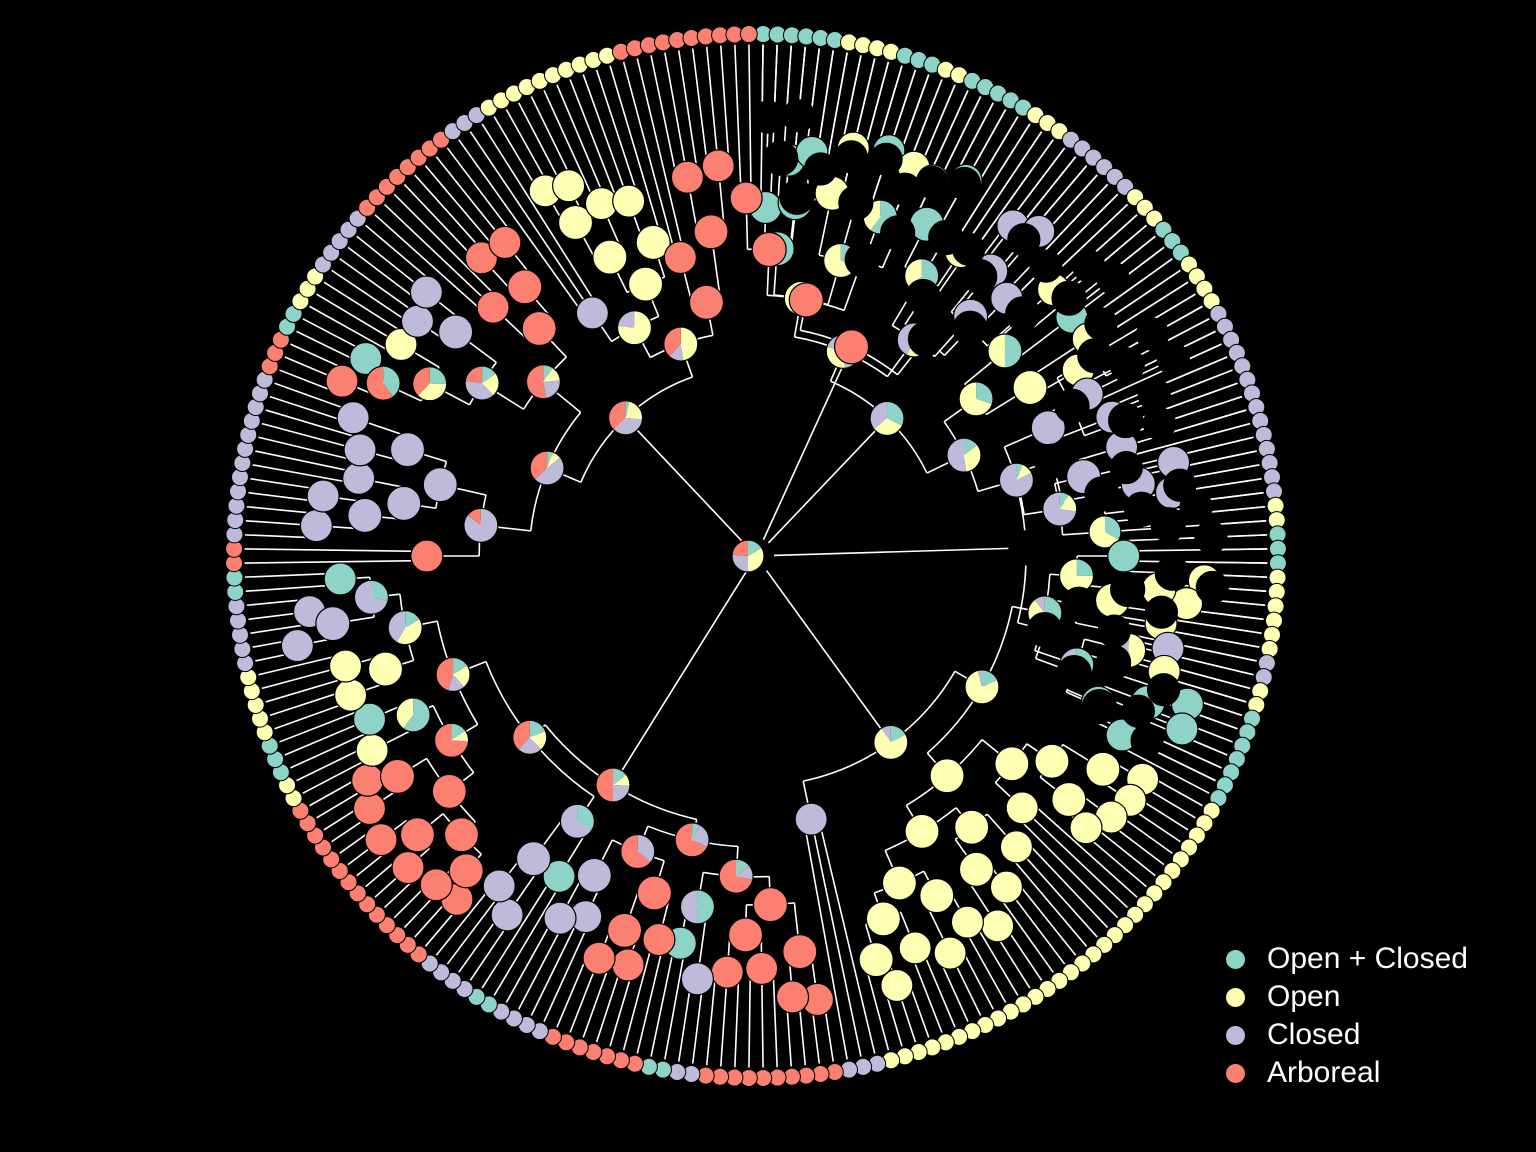 The image size is (1536, 1152). I want to click on legend-swatch-arboreal, so click(1235, 1073).